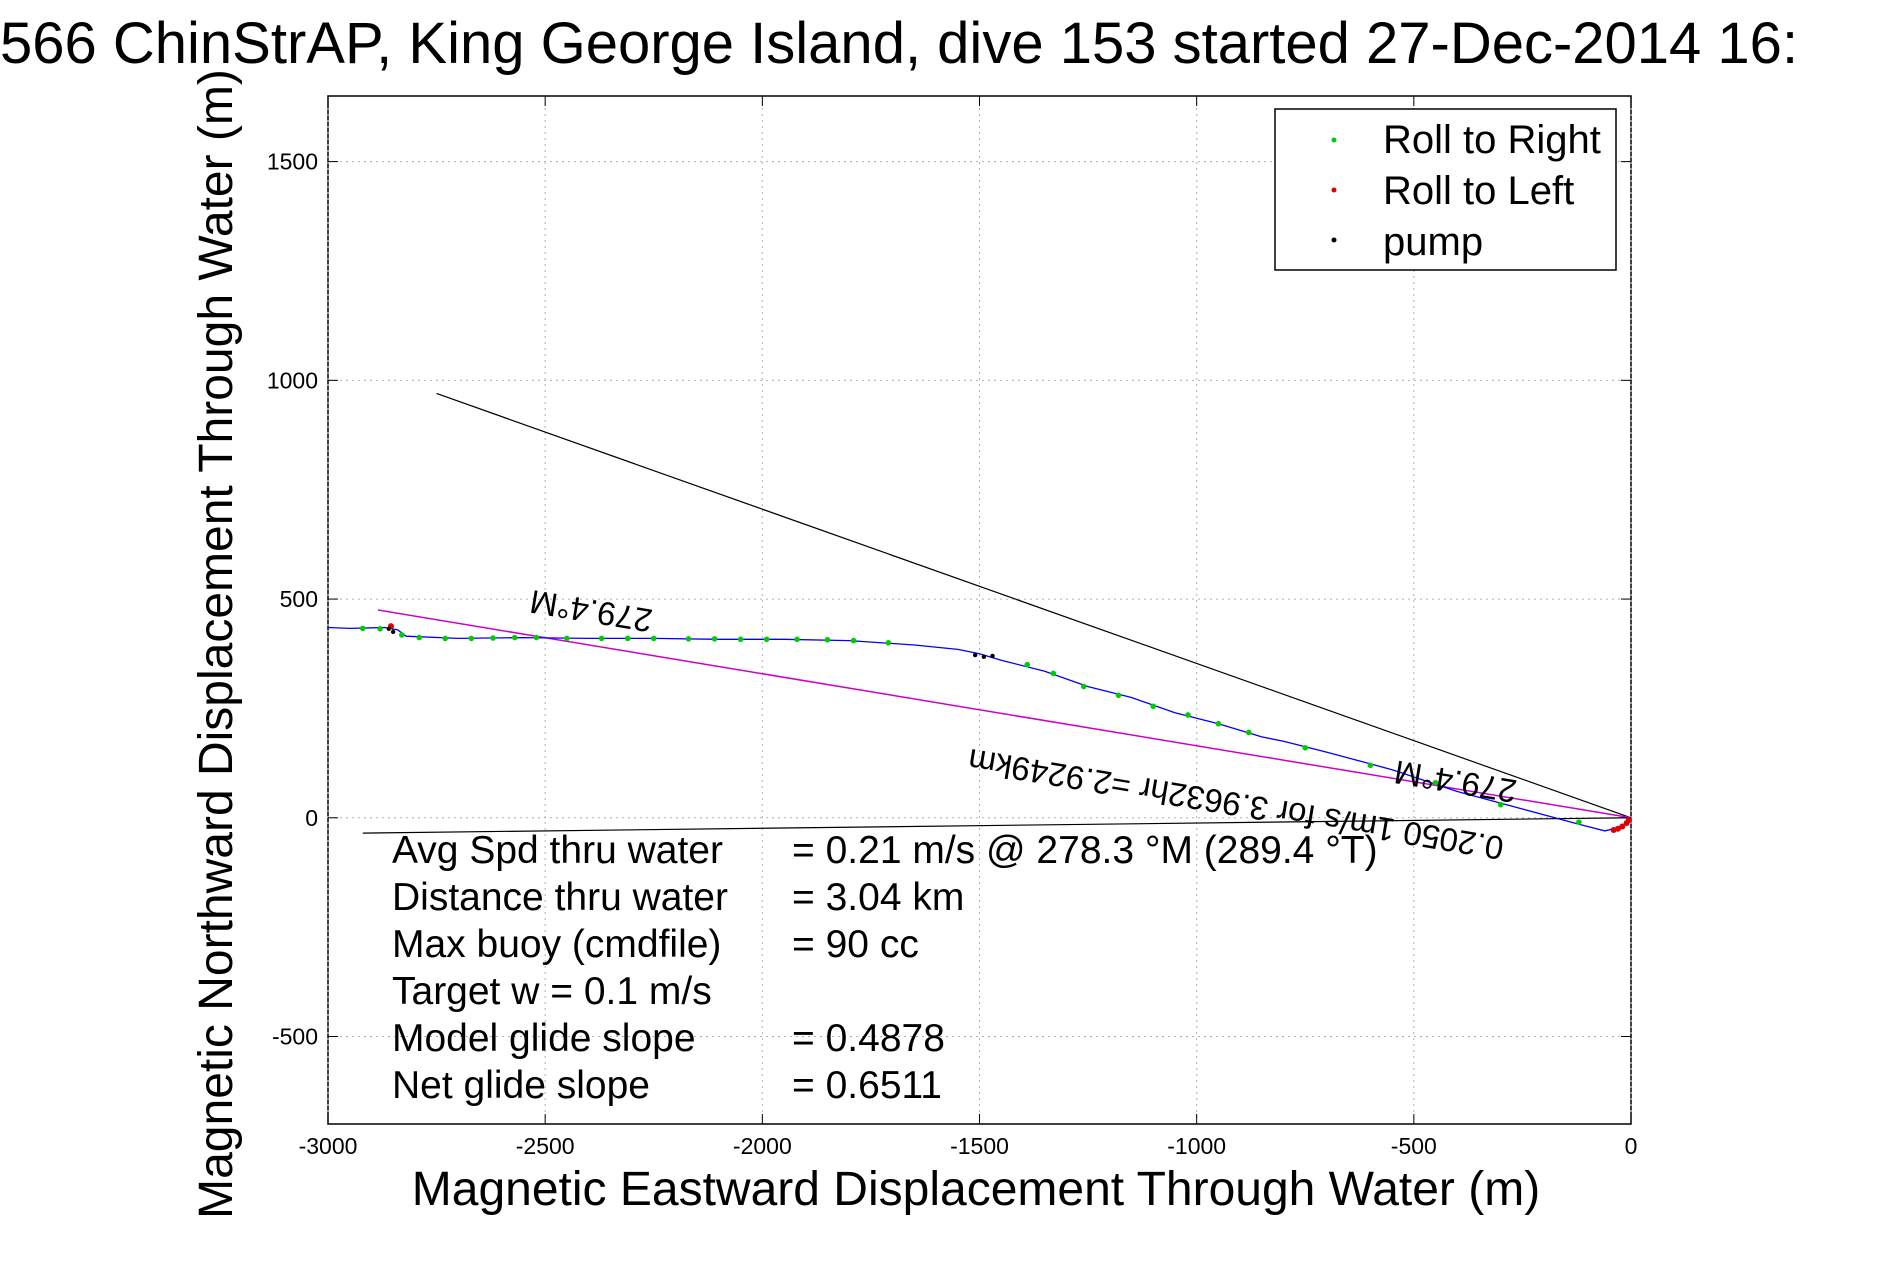 The image size is (1891, 1262). I want to click on x-tick-label: -2500, so click(545, 1146).